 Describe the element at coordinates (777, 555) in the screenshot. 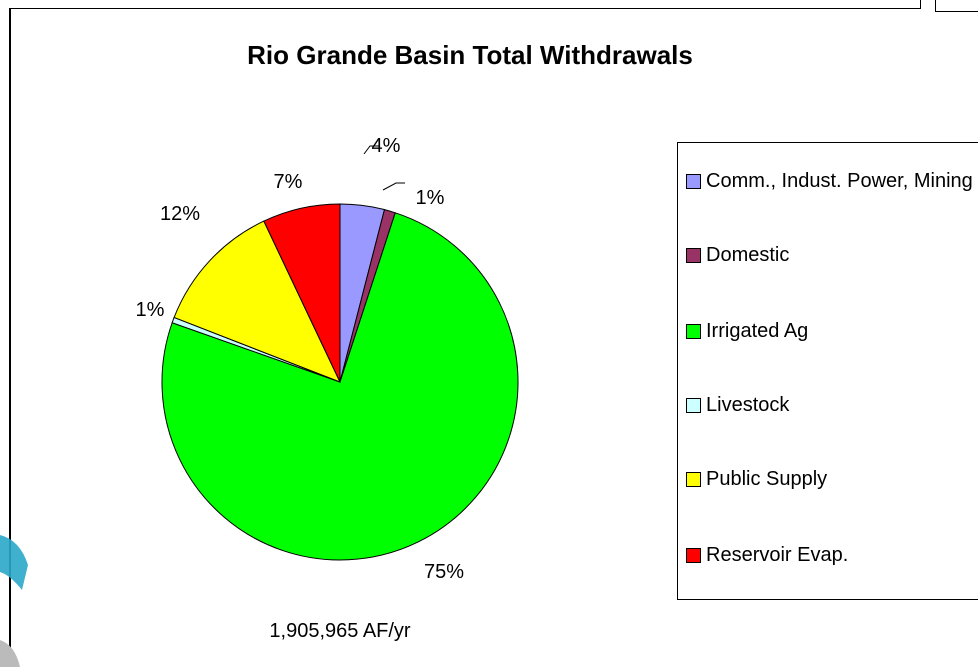

I see `legend-label: Reservoir Evap.` at that location.